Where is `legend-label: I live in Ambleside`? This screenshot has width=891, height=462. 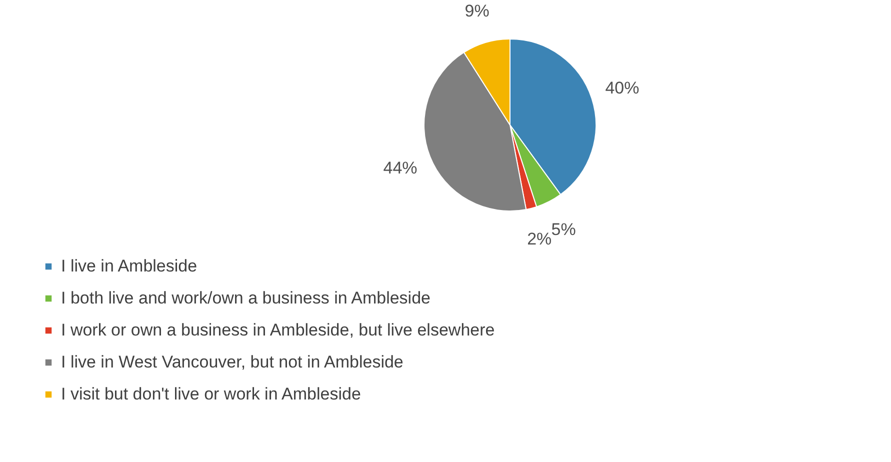
legend-label: I live in Ambleside is located at coordinates (129, 266).